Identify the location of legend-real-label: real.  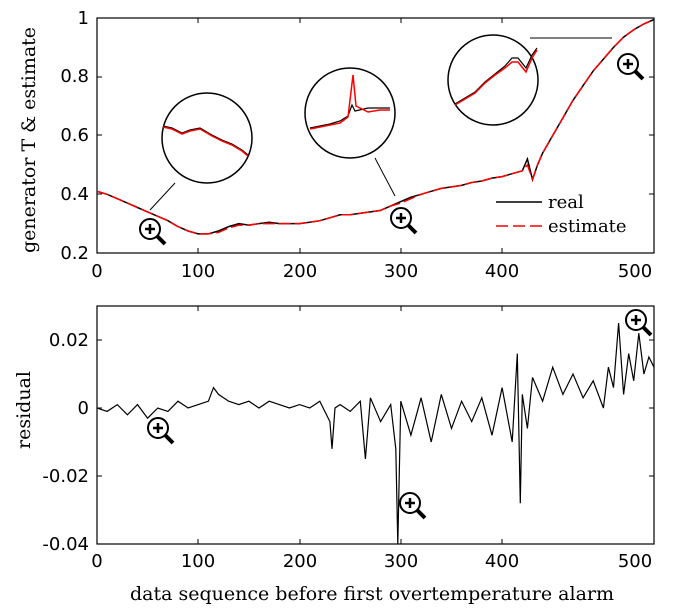
(566, 202).